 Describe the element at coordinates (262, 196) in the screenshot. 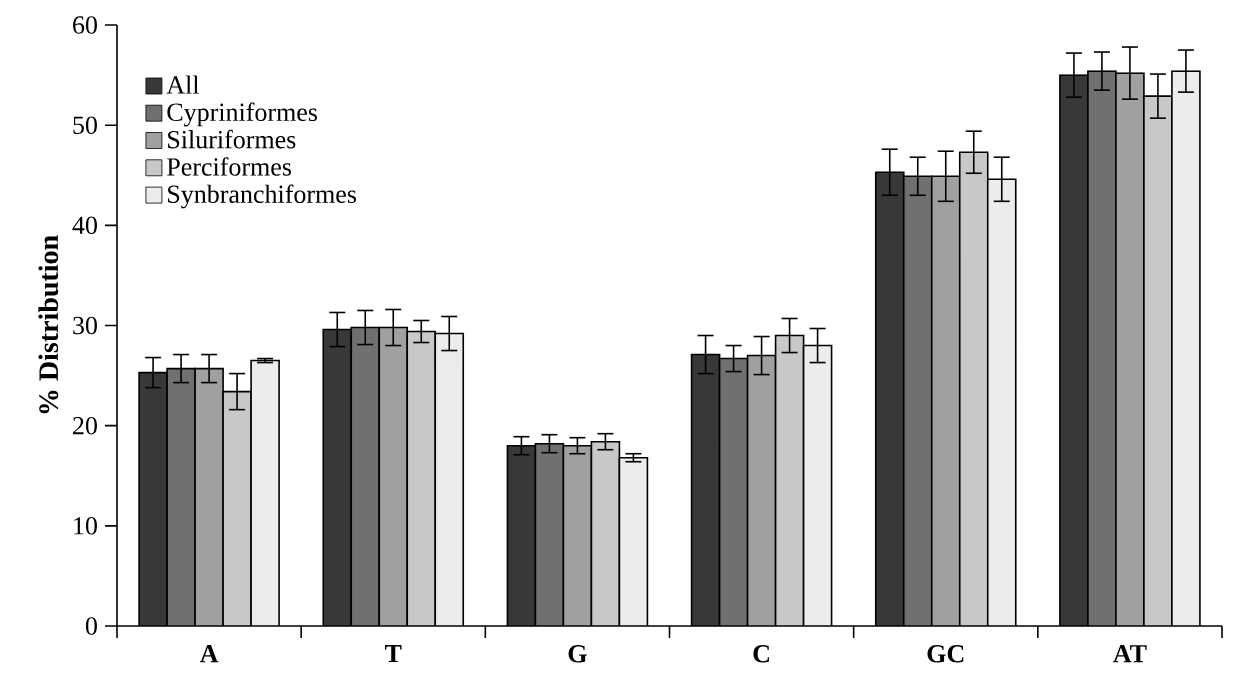

I see `legend-label: Synbranchiformes` at that location.